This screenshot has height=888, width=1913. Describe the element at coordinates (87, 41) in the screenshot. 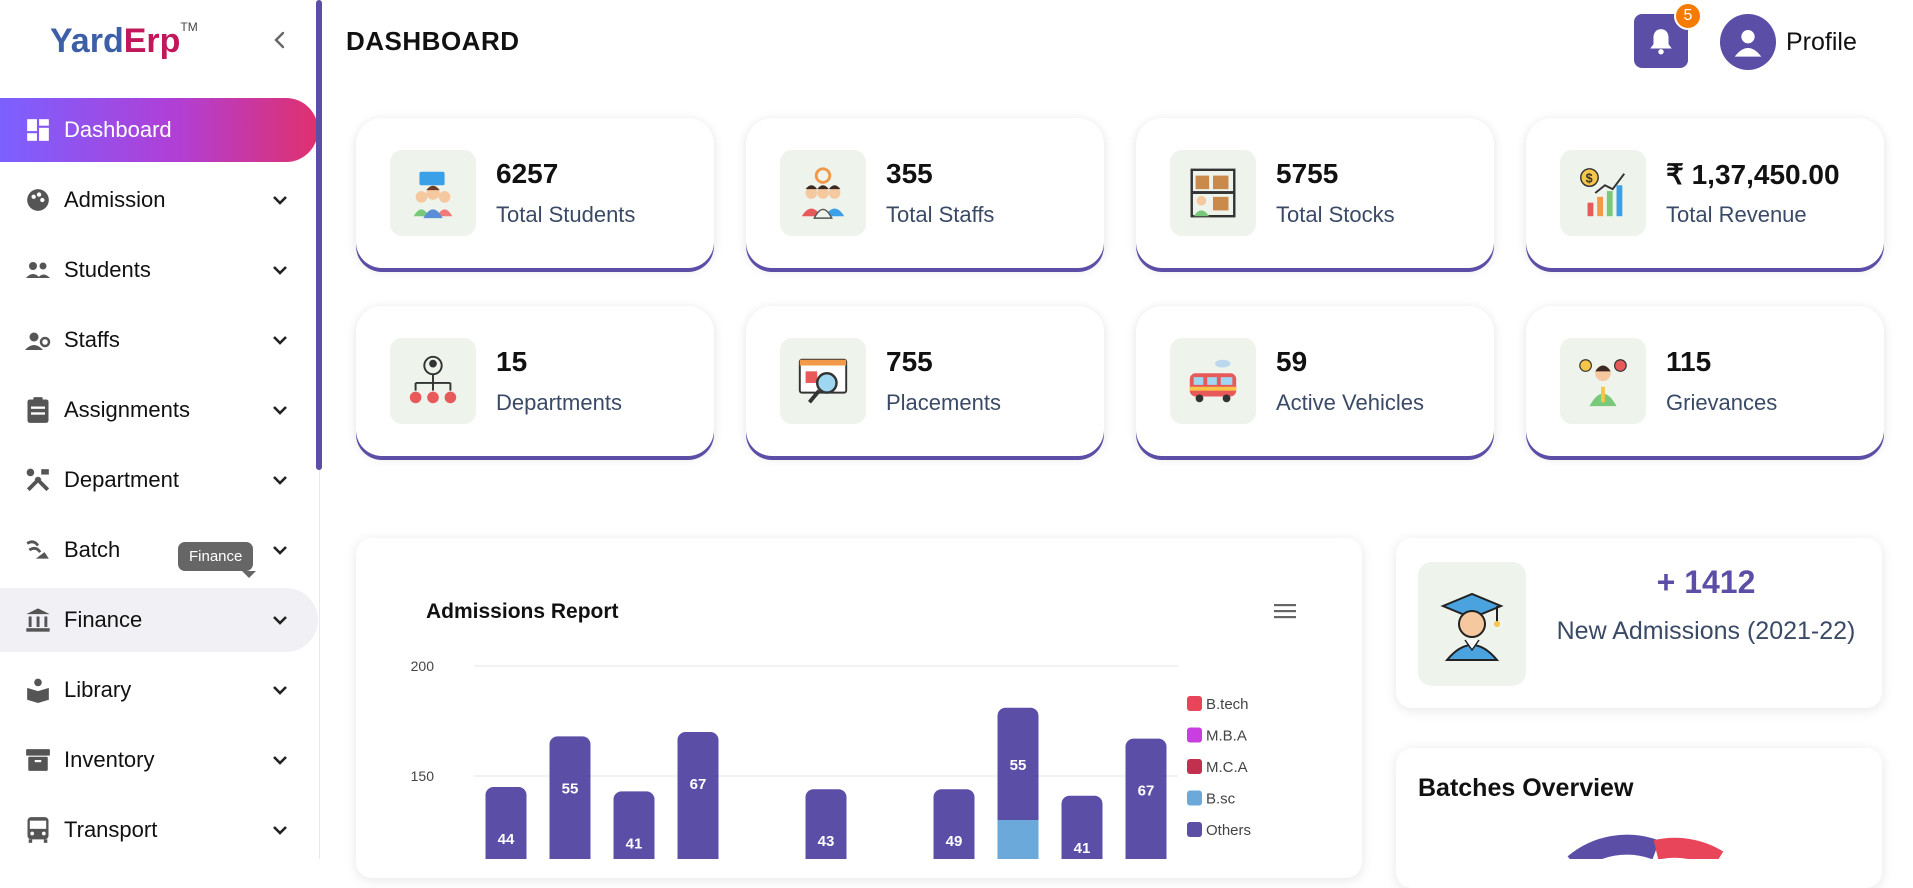

I see `logo-text-yard: Yard` at that location.